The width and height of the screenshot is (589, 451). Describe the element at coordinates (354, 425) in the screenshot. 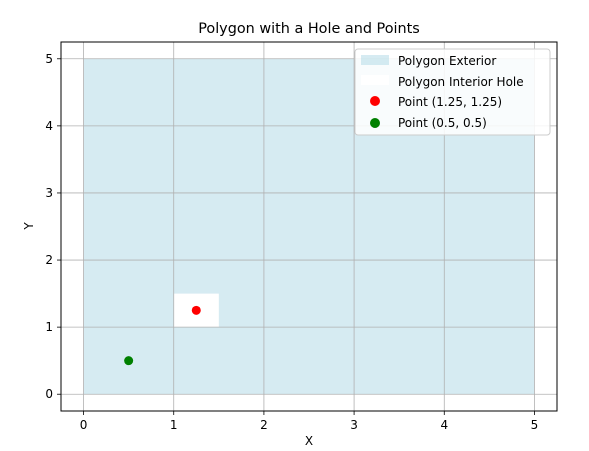

I see `x-tick-label-3: 3` at that location.